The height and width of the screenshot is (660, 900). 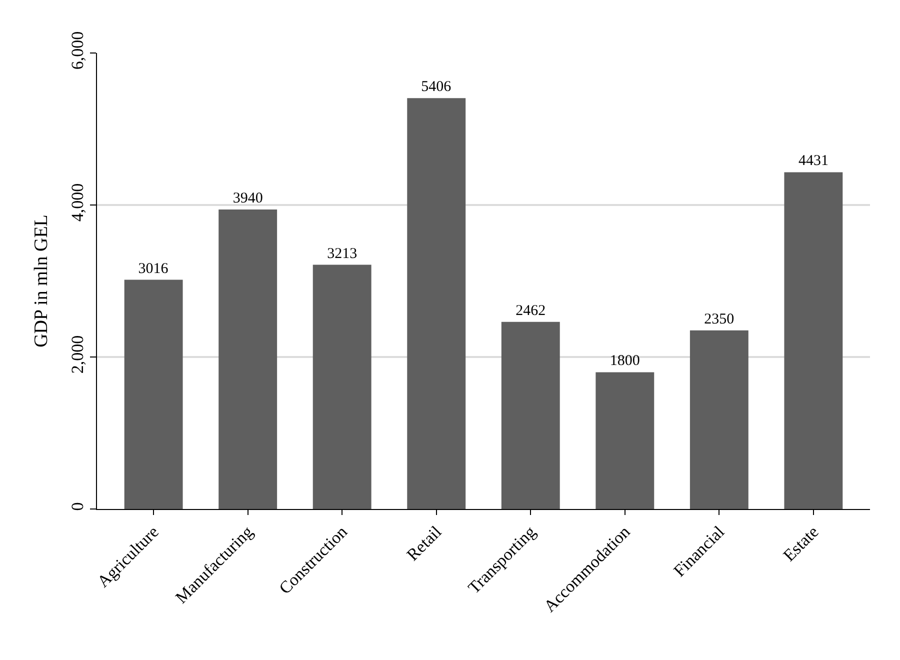 What do you see at coordinates (719, 319) in the screenshot?
I see `data-label: 2350` at bounding box center [719, 319].